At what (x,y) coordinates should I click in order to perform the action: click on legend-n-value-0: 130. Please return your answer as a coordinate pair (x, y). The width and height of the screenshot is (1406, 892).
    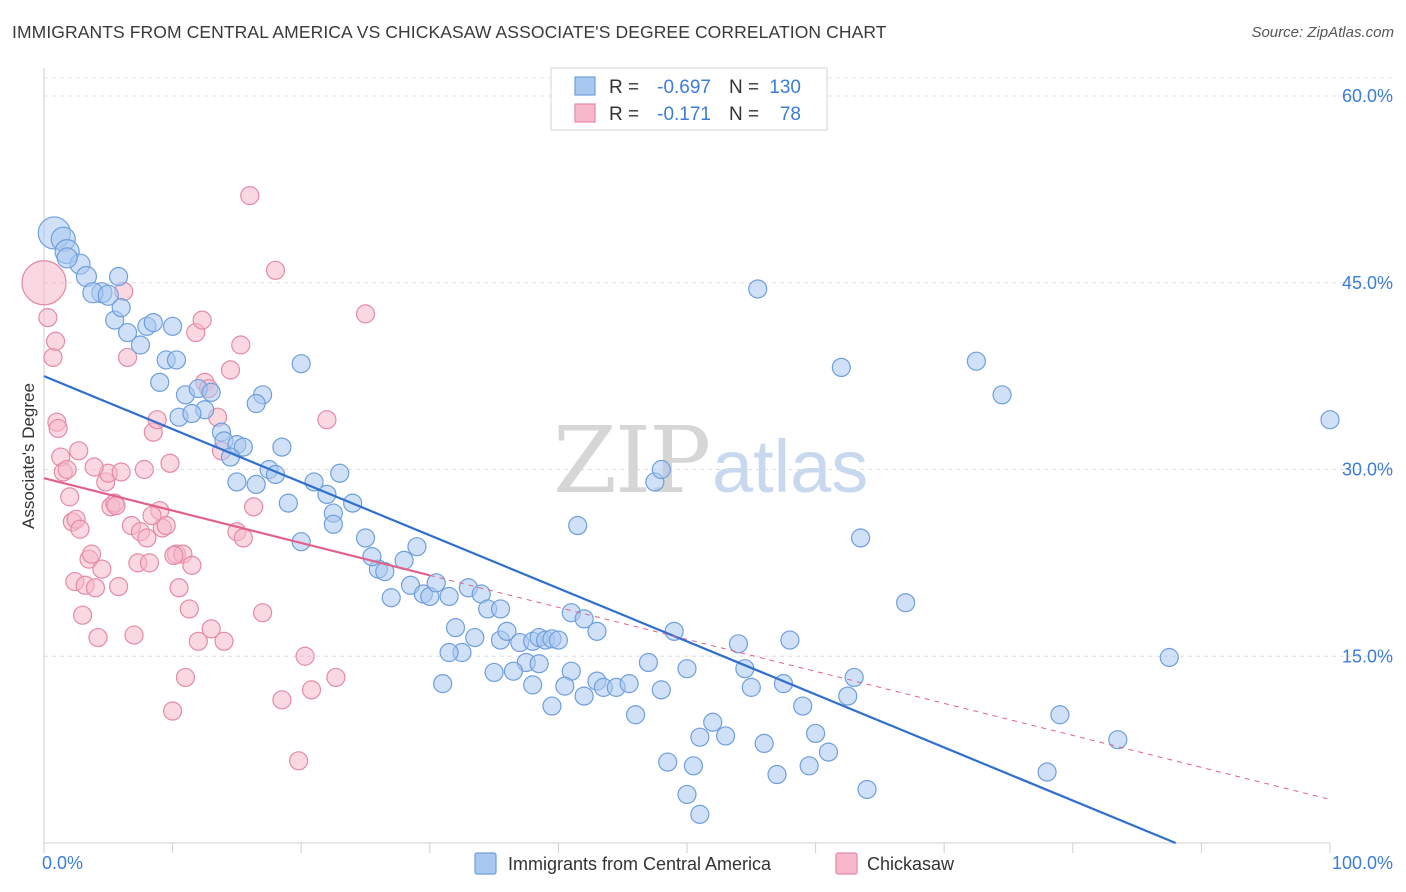
    Looking at the image, I should click on (785, 87).